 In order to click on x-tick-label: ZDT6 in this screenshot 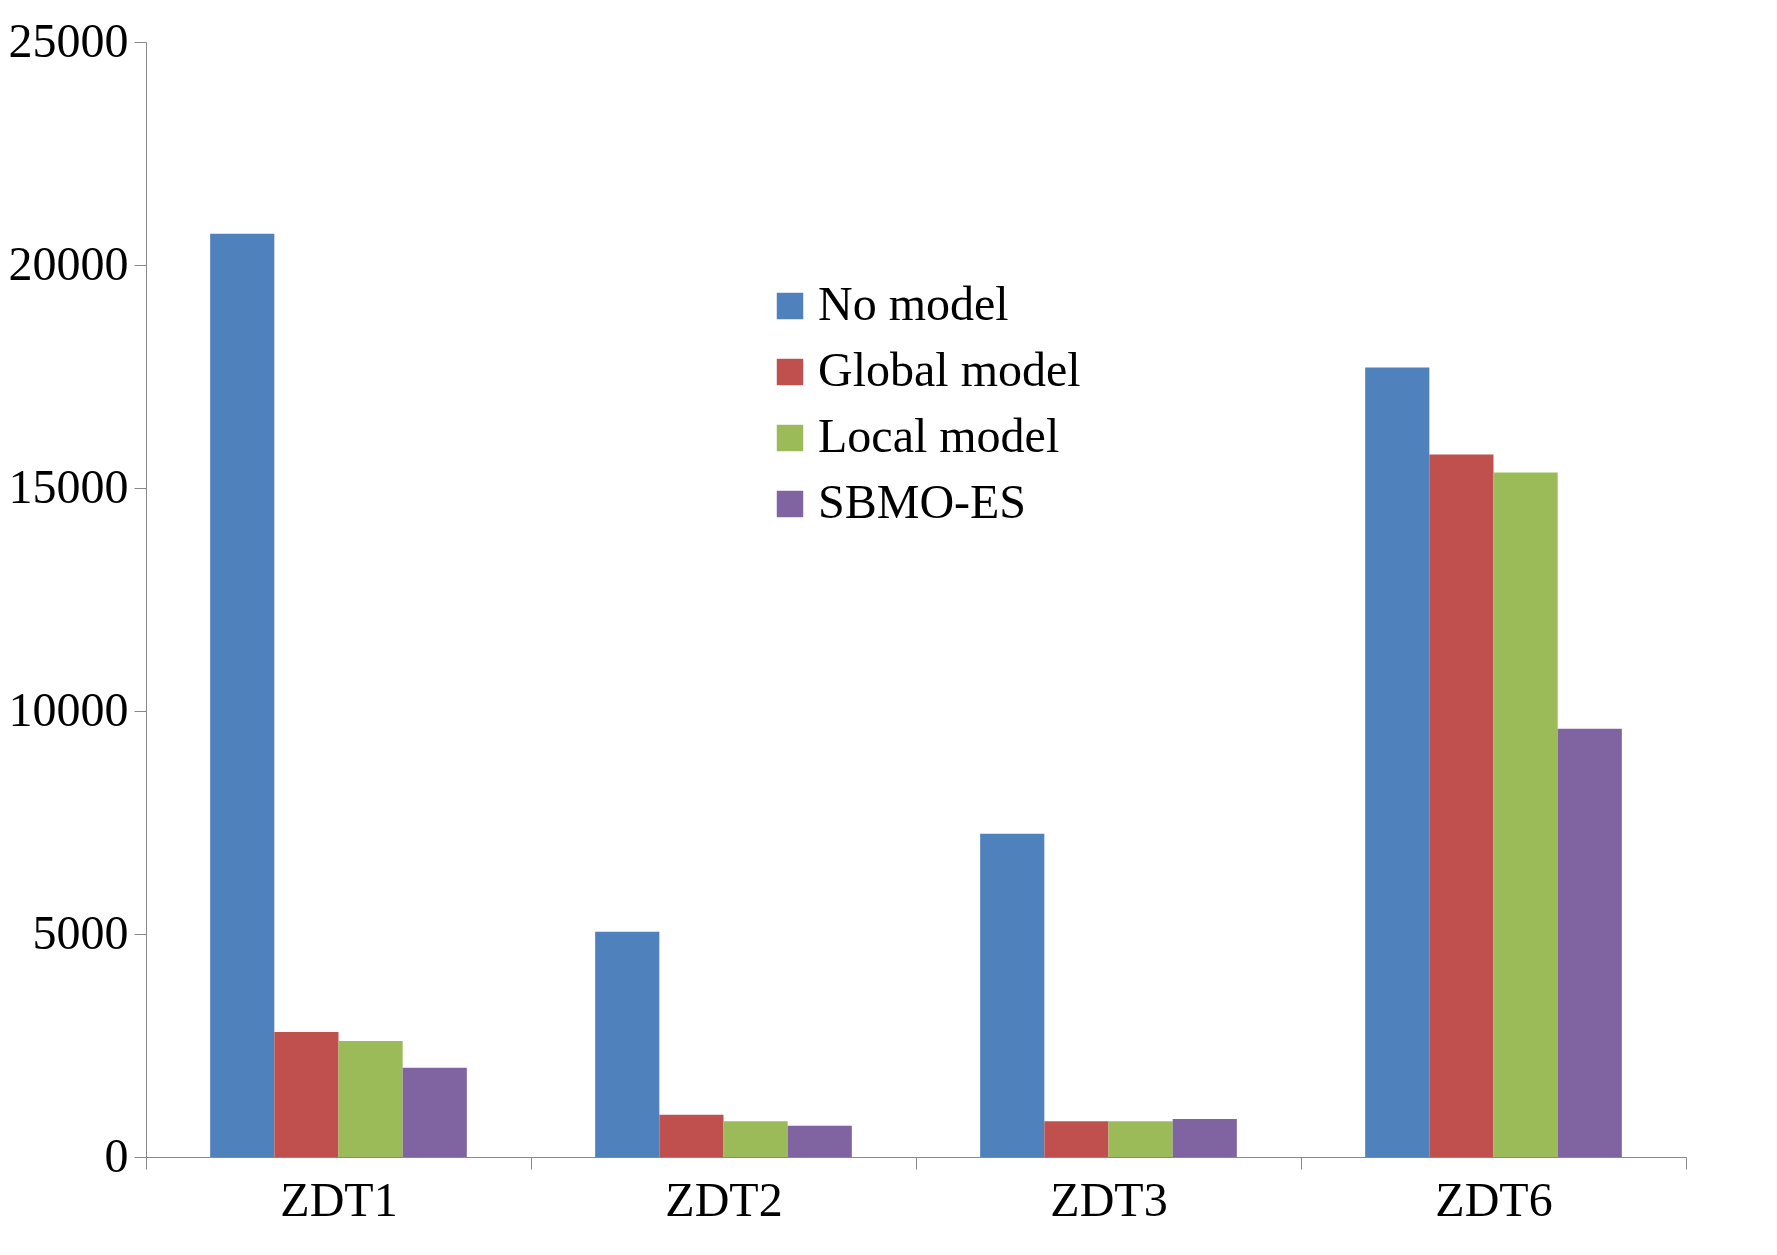, I will do `click(1494, 1199)`.